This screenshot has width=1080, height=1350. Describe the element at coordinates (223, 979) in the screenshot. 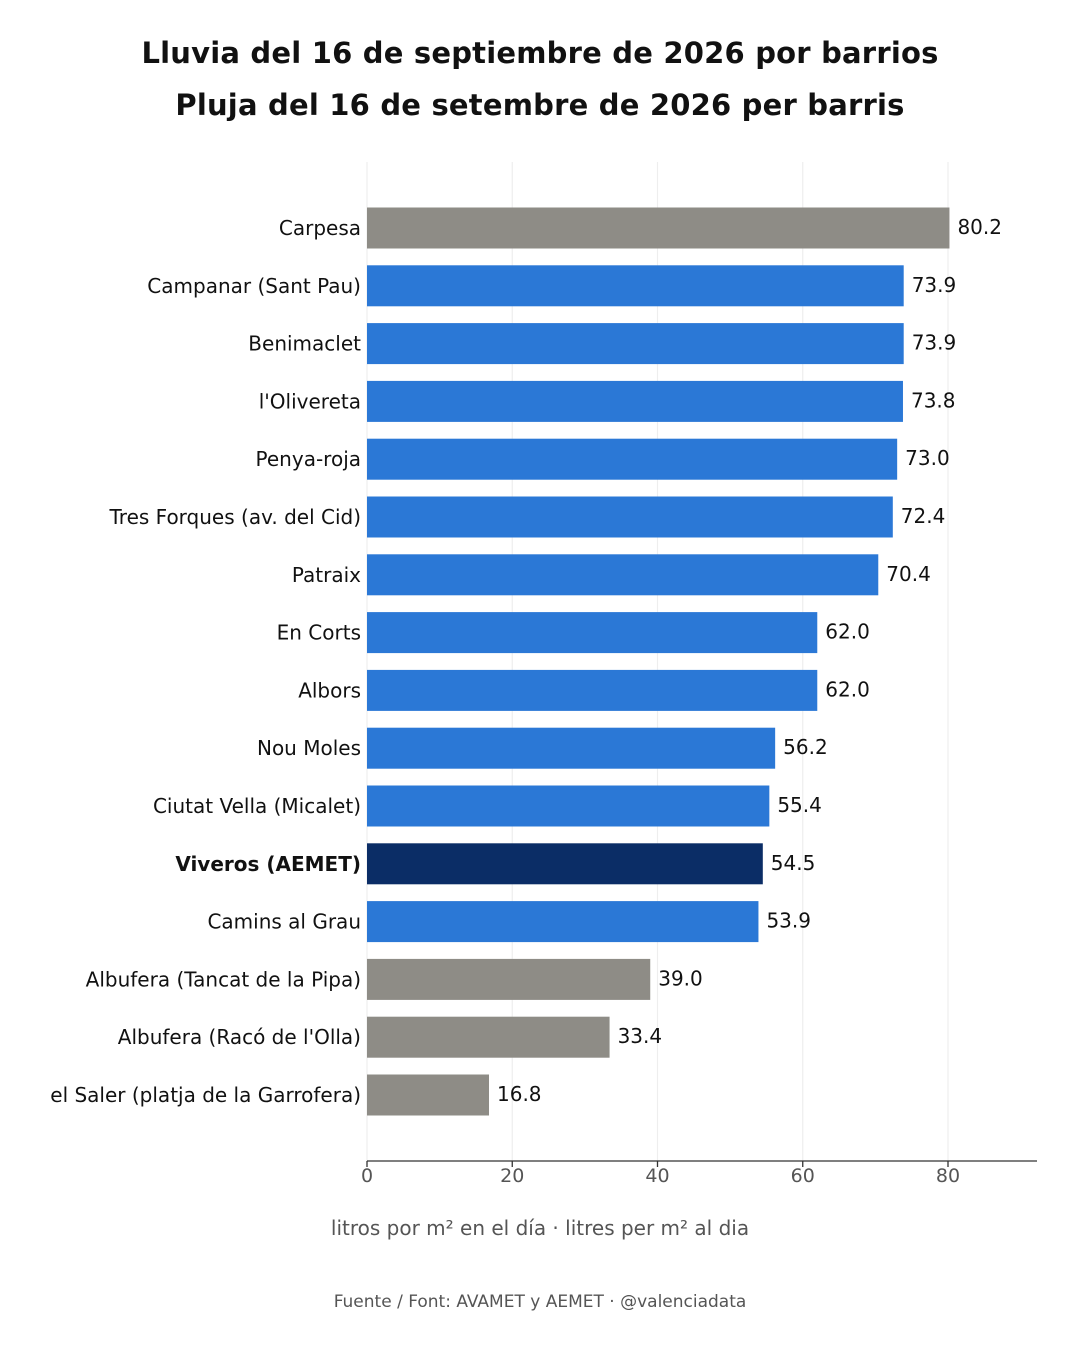

I see `category-label: Albufera (Tancat de la Pipa)` at that location.